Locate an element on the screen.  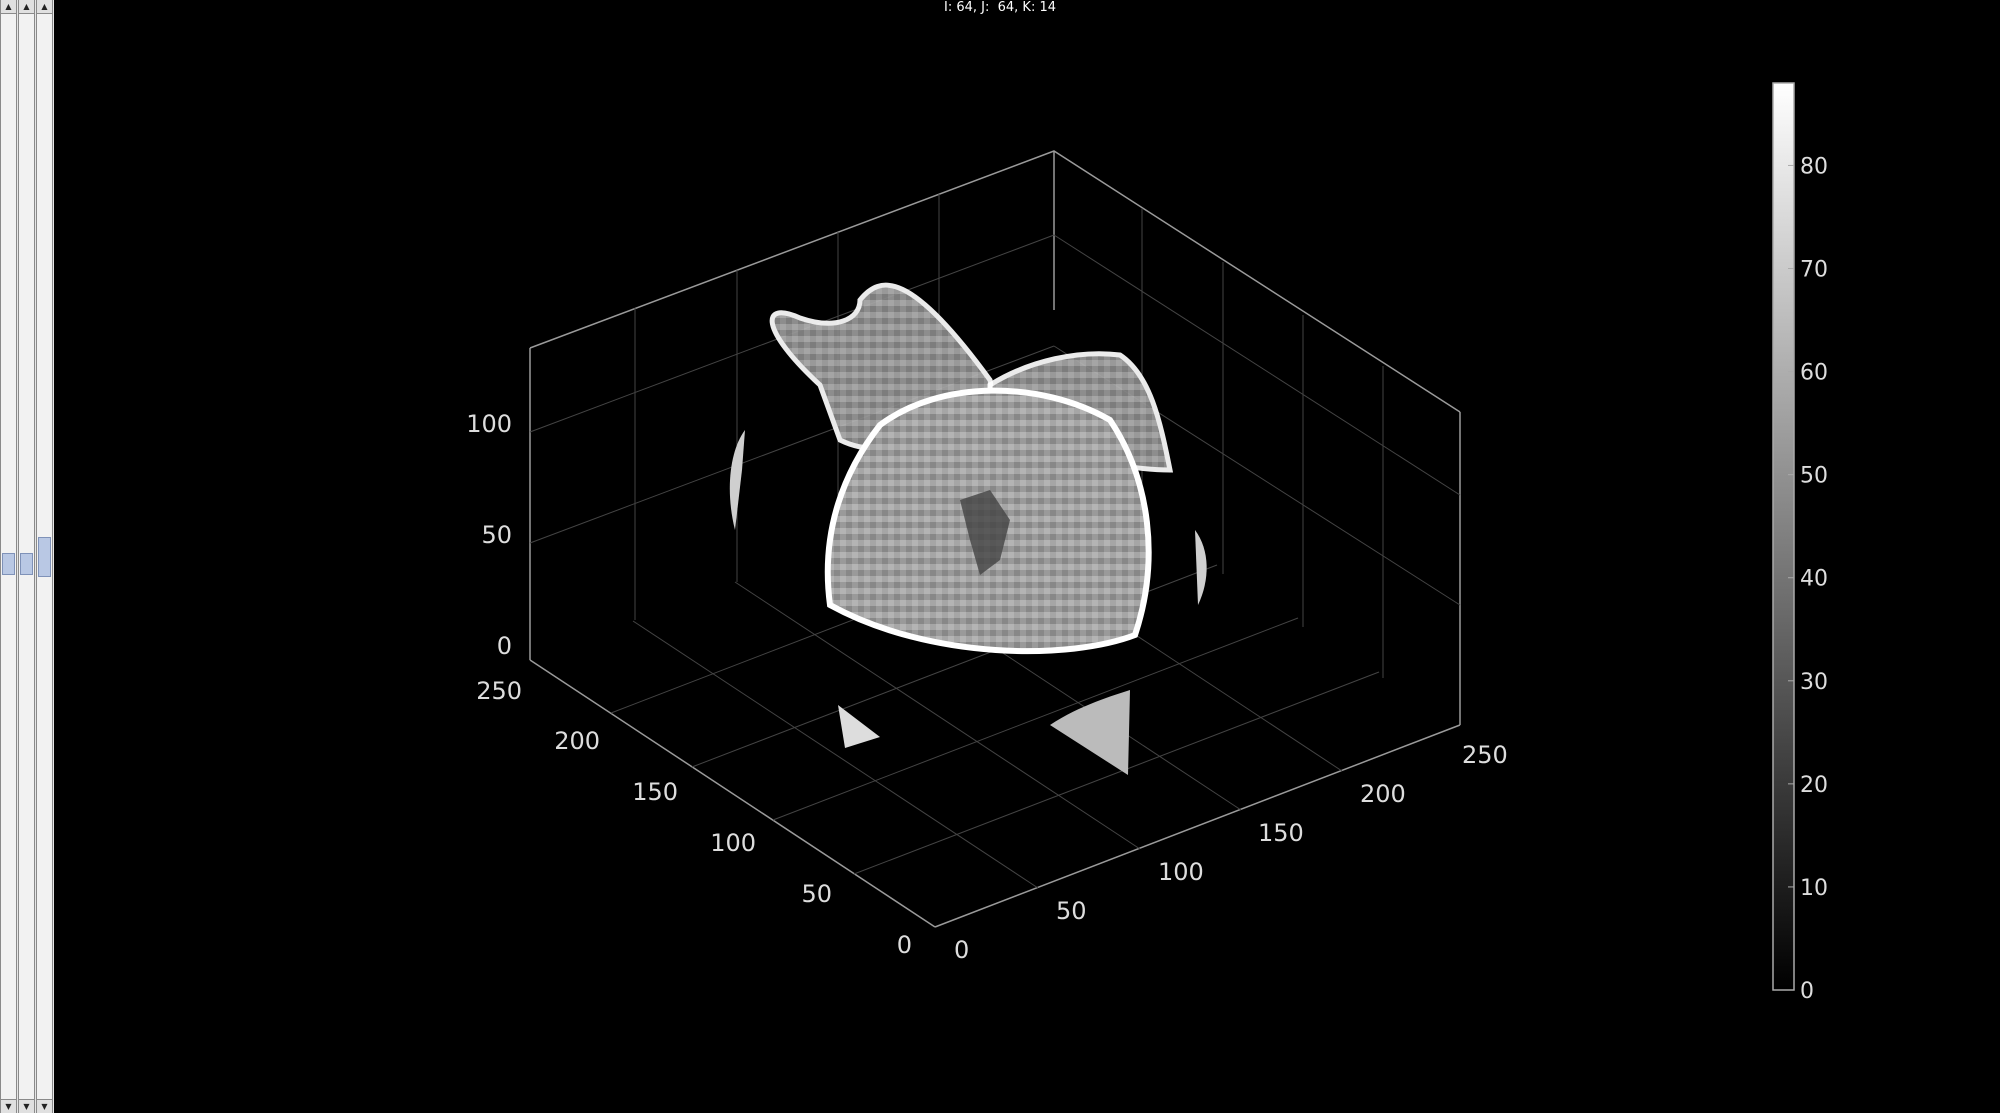
z-tick-label: 50 is located at coordinates (496, 535).